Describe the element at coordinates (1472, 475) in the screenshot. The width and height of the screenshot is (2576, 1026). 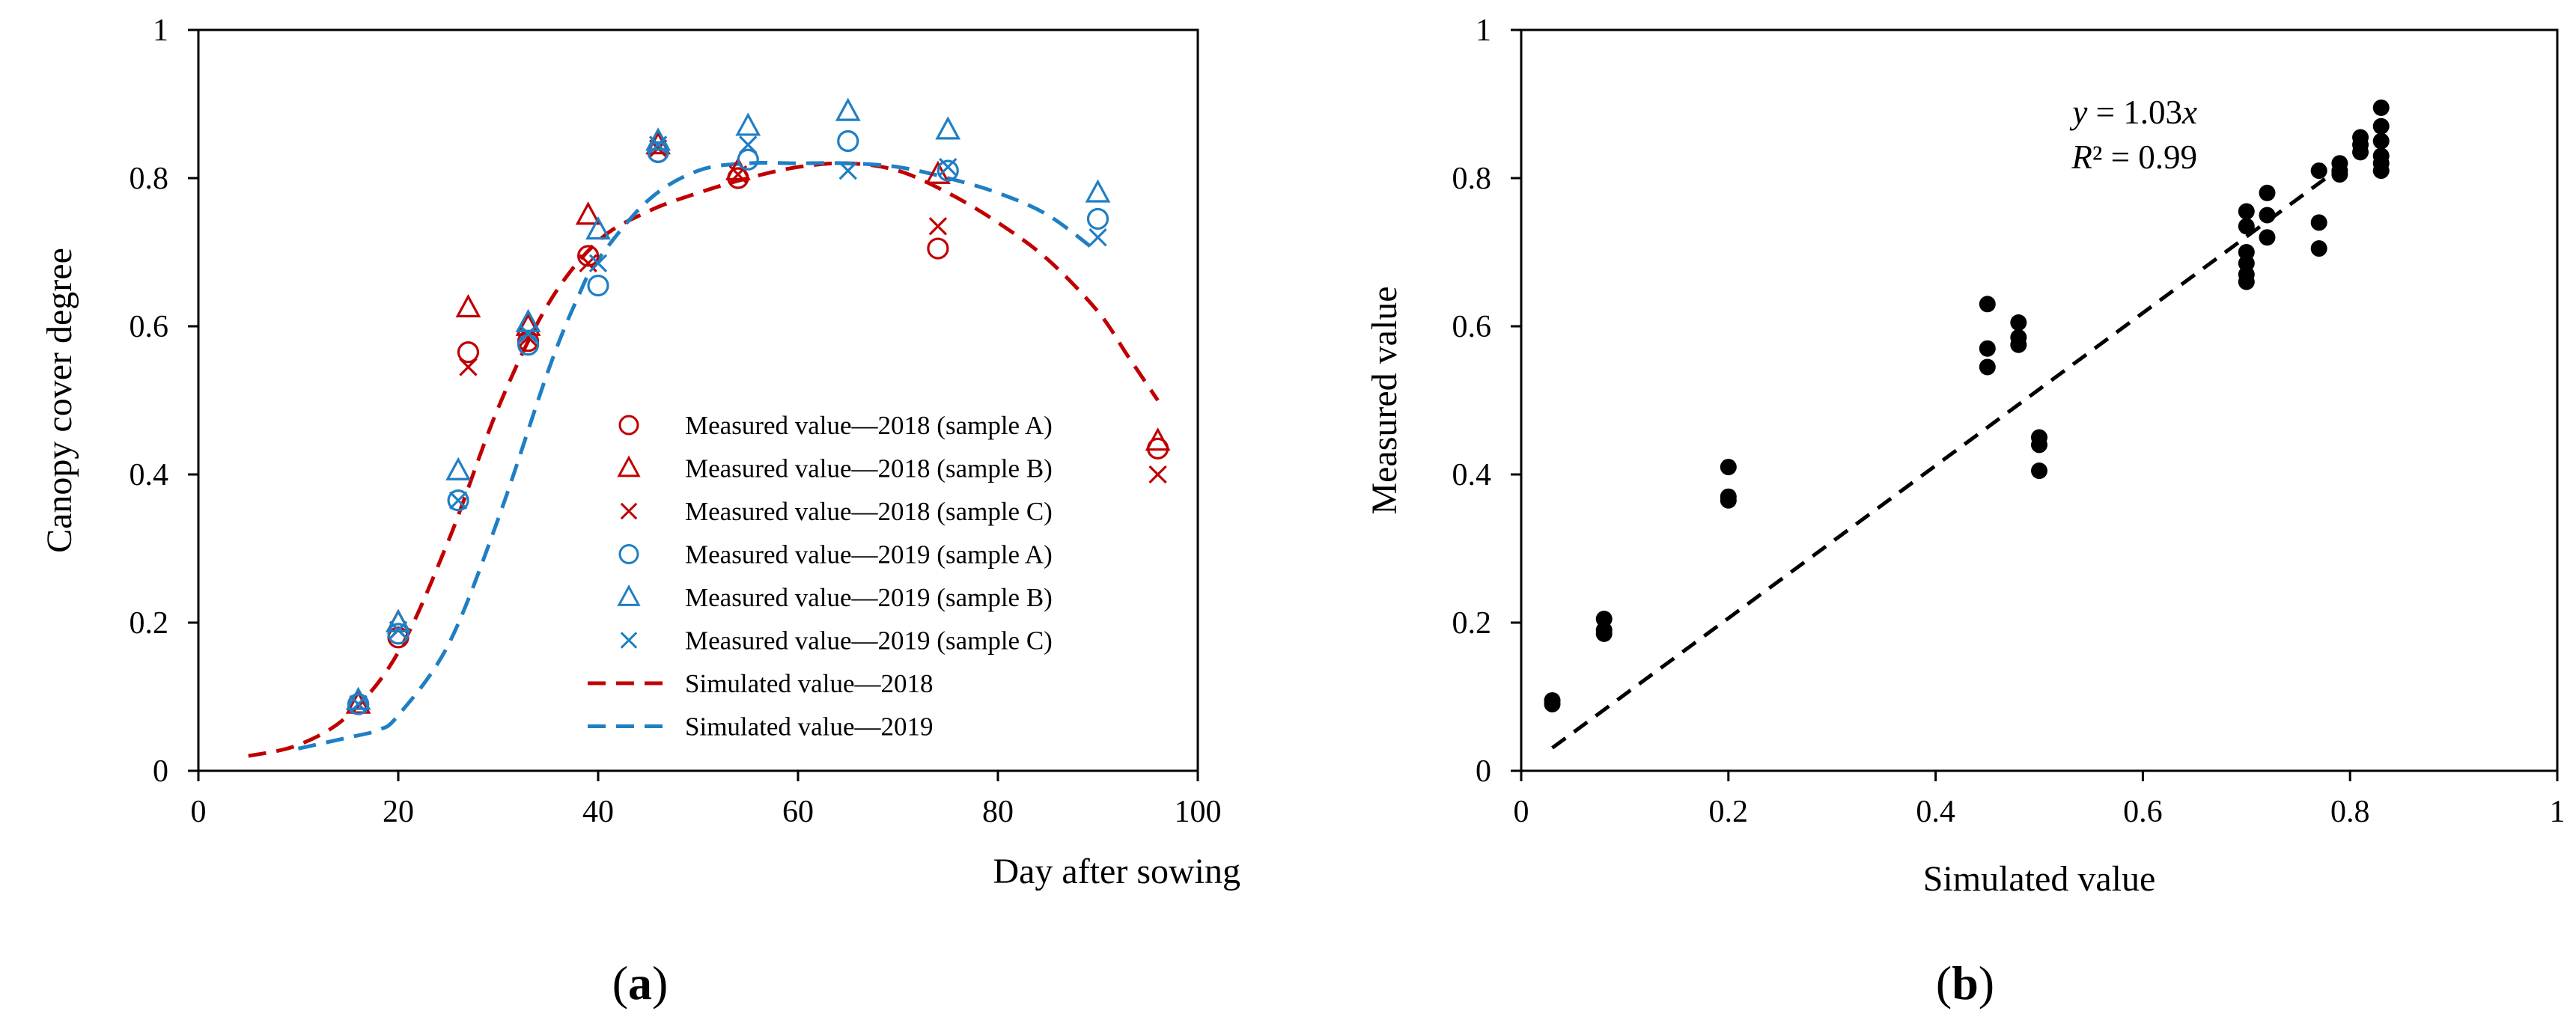
I see `chart-b-y-tick-label: 0.4` at that location.